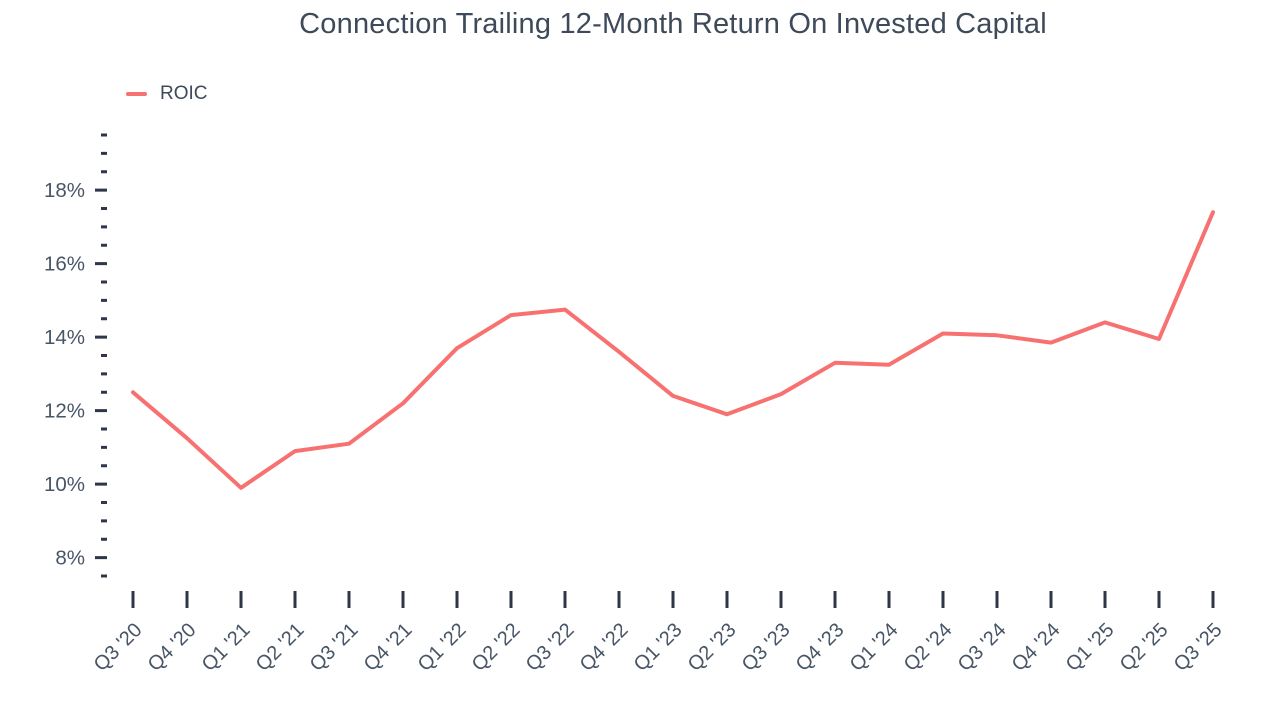 The height and width of the screenshot is (720, 1280). I want to click on x-axis-tick-label: Q2 '21, so click(280, 647).